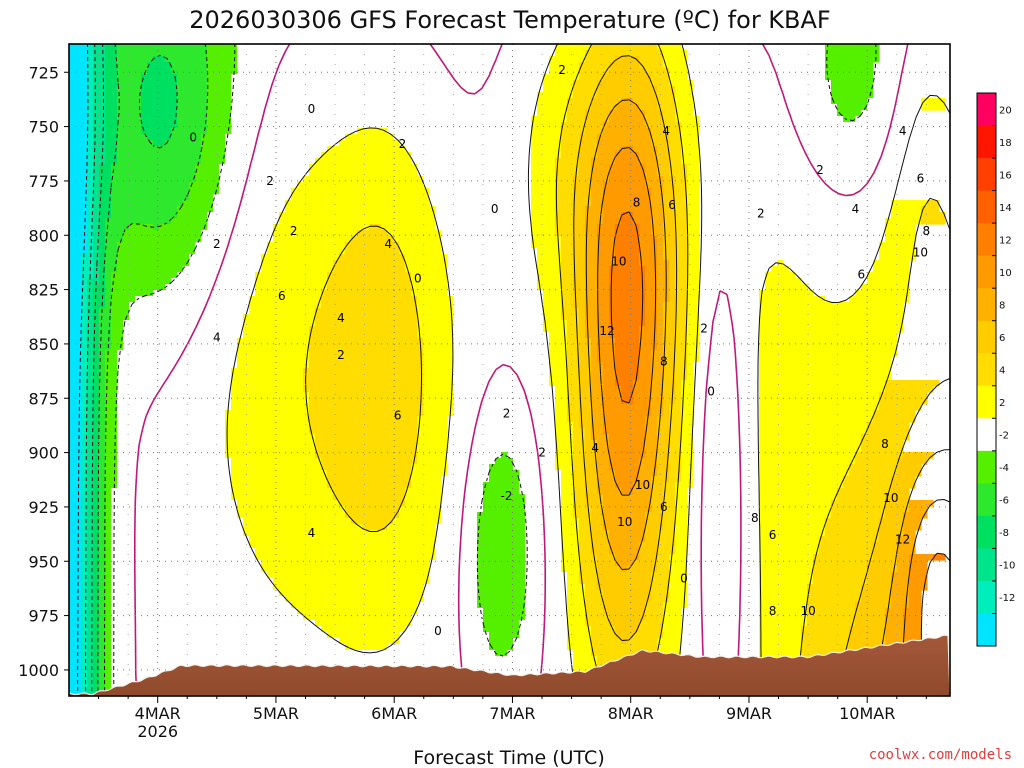  I want to click on y-tick-label: 875, so click(43, 398).